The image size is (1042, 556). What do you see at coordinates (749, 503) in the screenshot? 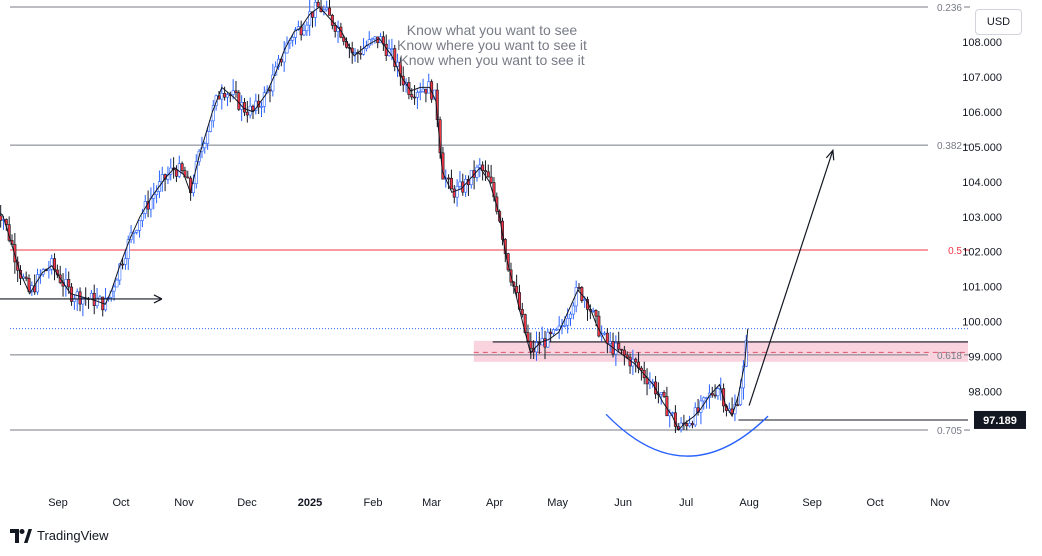
I see `x-tick-label: Aug` at bounding box center [749, 503].